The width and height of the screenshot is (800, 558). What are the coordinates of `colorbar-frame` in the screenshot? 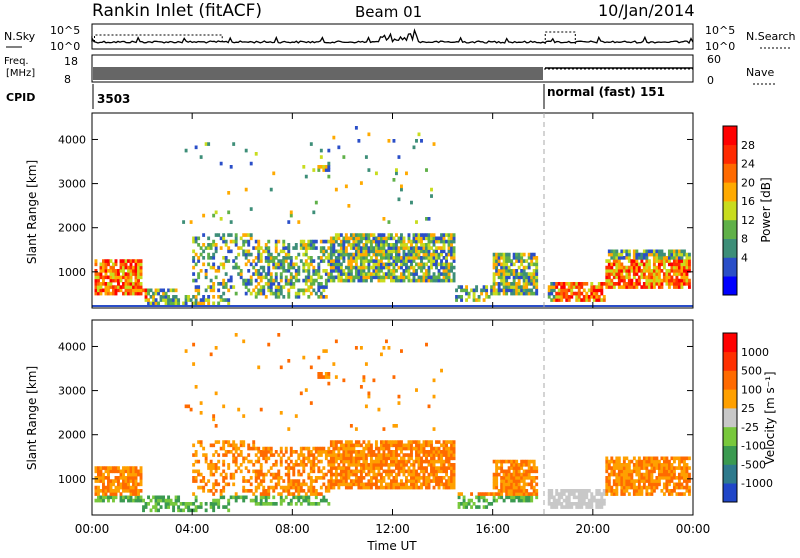 It's located at (730, 417).